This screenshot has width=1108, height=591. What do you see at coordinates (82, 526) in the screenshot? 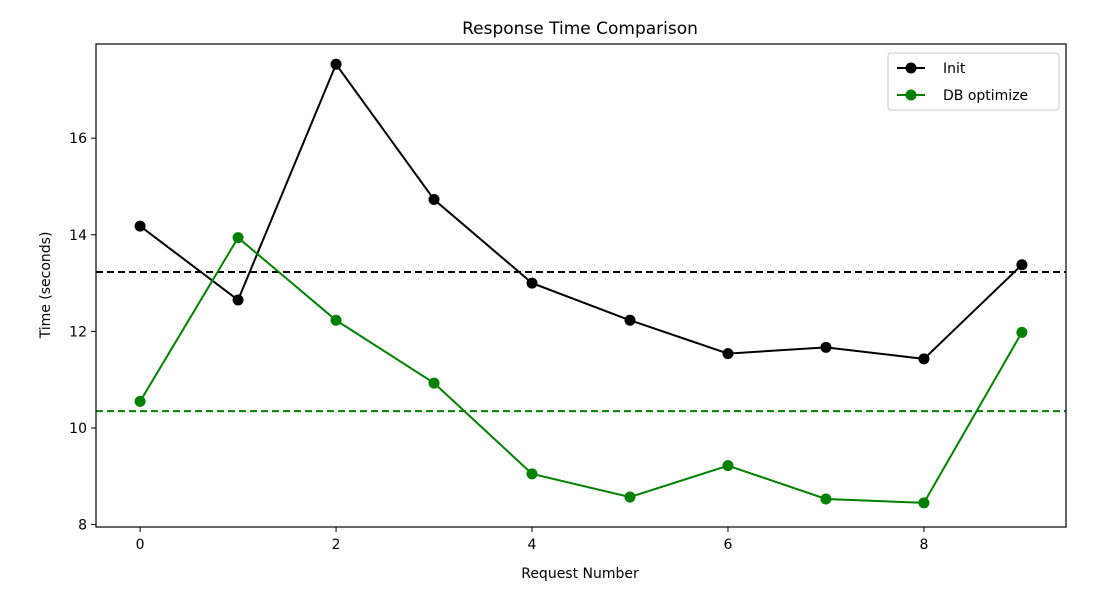
I see `y-tick-label-8: 8` at bounding box center [82, 526].